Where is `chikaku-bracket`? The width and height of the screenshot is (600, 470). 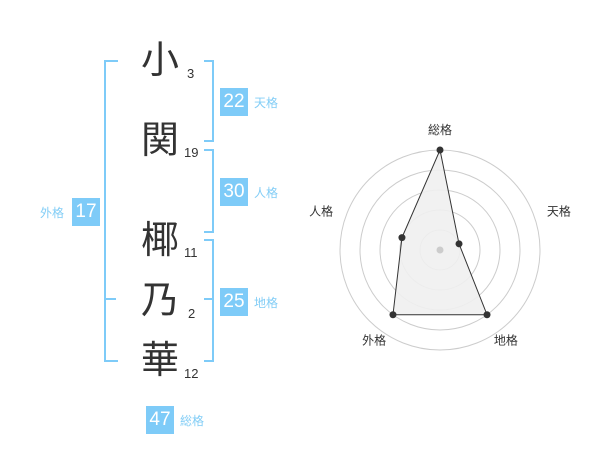
chikaku-bracket is located at coordinates (209, 300).